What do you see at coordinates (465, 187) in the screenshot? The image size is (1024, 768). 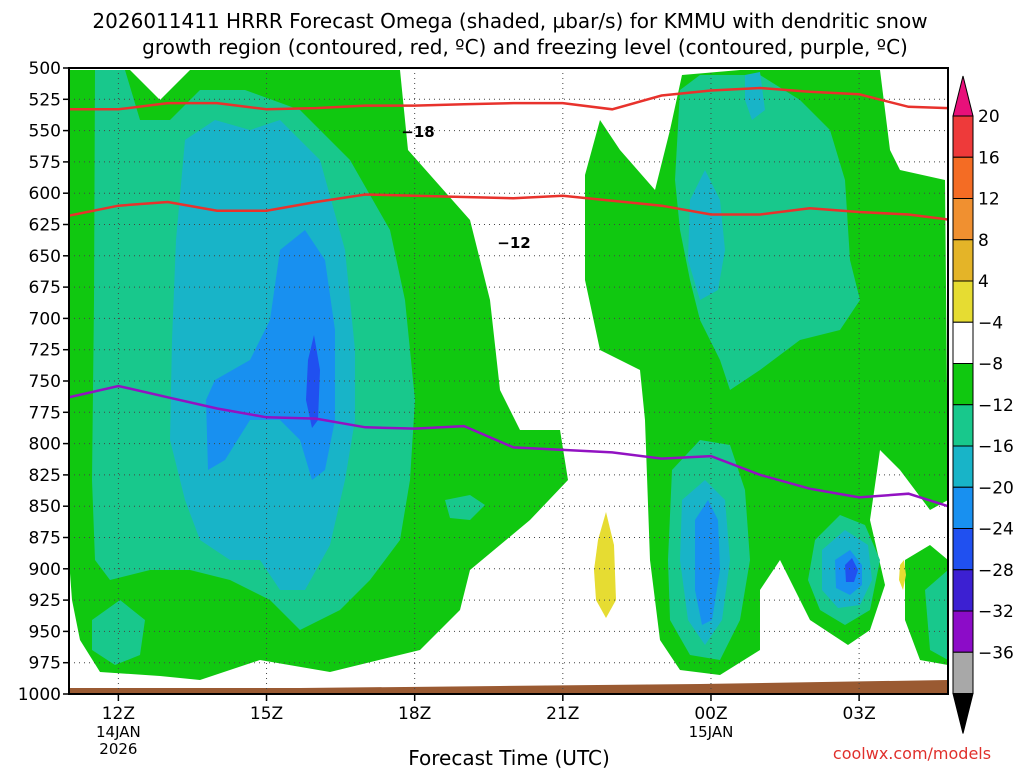 I see `contour-labels: −18 −12` at bounding box center [465, 187].